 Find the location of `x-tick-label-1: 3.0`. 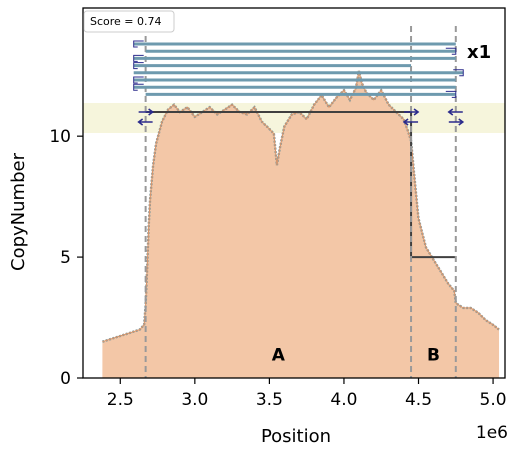

x-tick-label-1: 3.0 is located at coordinates (194, 400).